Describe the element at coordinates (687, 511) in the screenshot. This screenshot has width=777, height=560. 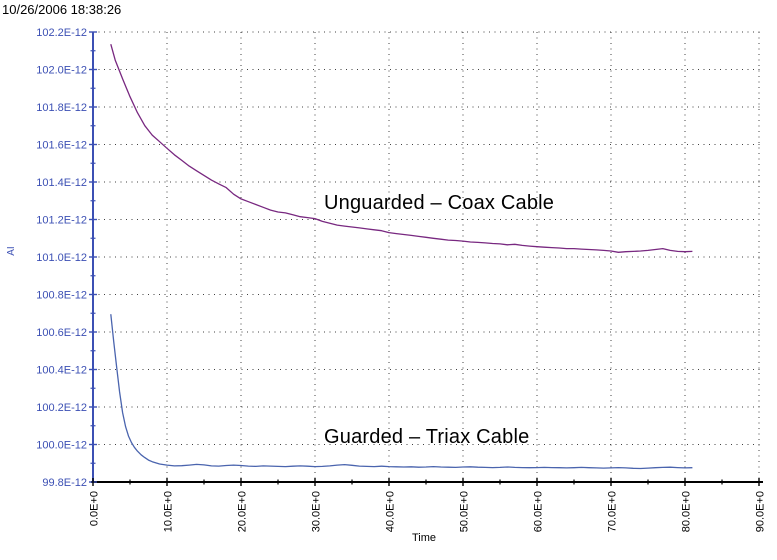
I see `x-tick-label: 80.0E+0` at that location.